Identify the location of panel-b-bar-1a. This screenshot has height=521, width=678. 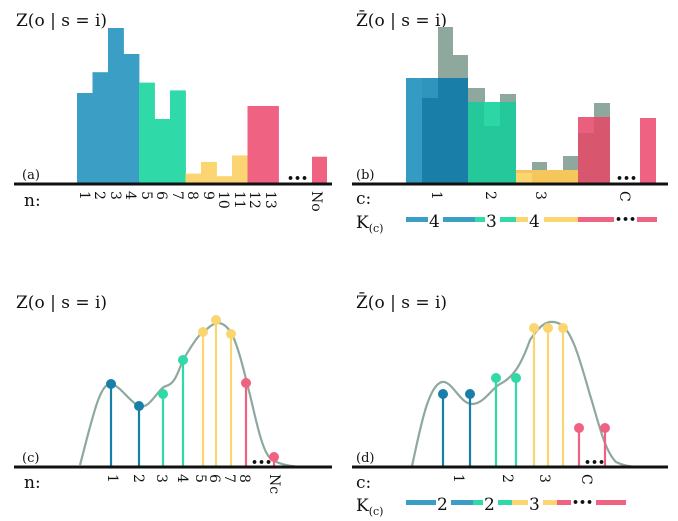
(414, 131).